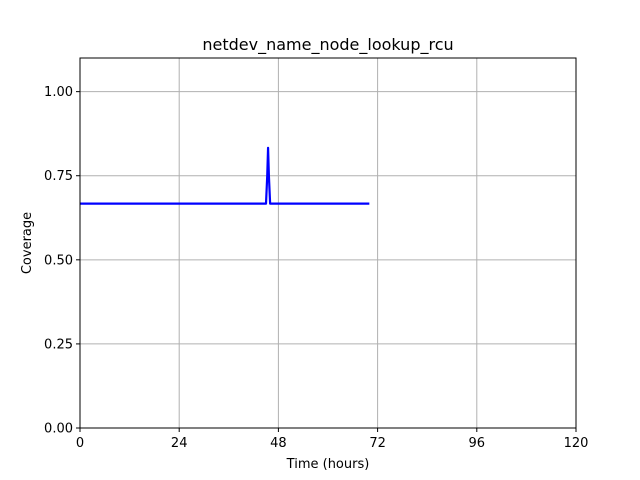 This screenshot has width=640, height=480. I want to click on x-tick-label: 96, so click(477, 443).